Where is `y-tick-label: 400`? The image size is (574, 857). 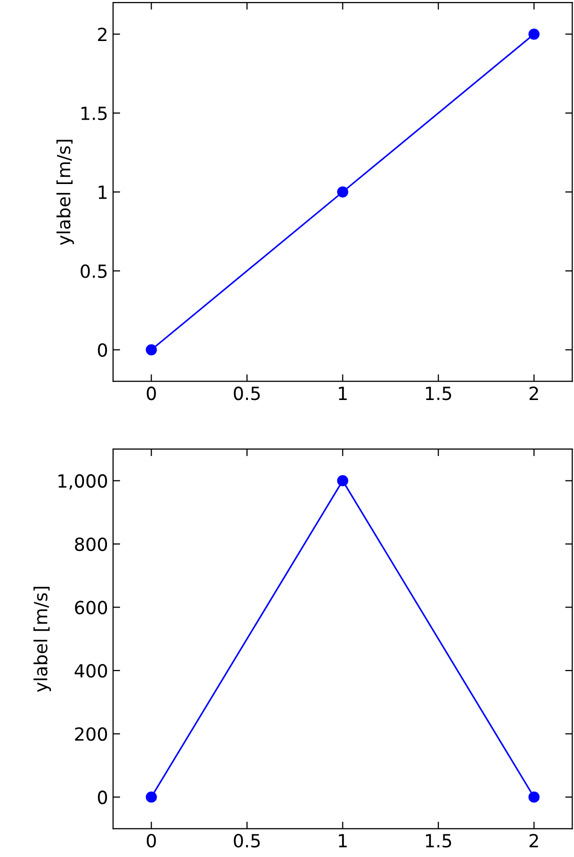
y-tick-label: 400 is located at coordinates (91, 671).